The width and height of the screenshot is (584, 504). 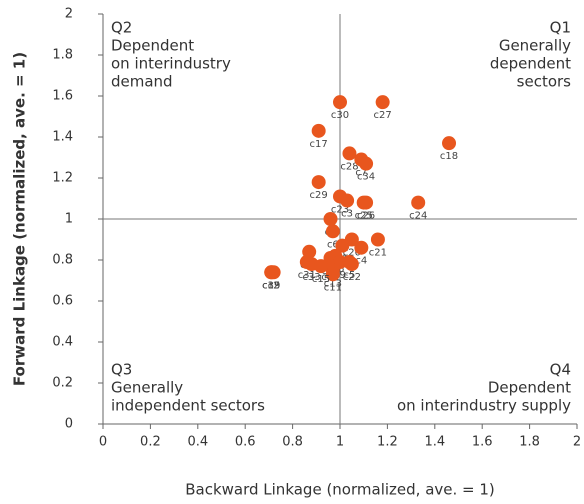 What do you see at coordinates (245, 442) in the screenshot?
I see `x-tick-label: 0.6` at bounding box center [245, 442].